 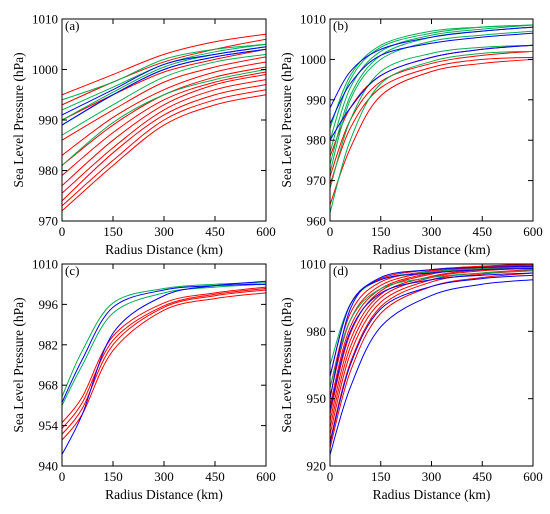 I want to click on y-tick-label: 968, so click(x=49, y=385).